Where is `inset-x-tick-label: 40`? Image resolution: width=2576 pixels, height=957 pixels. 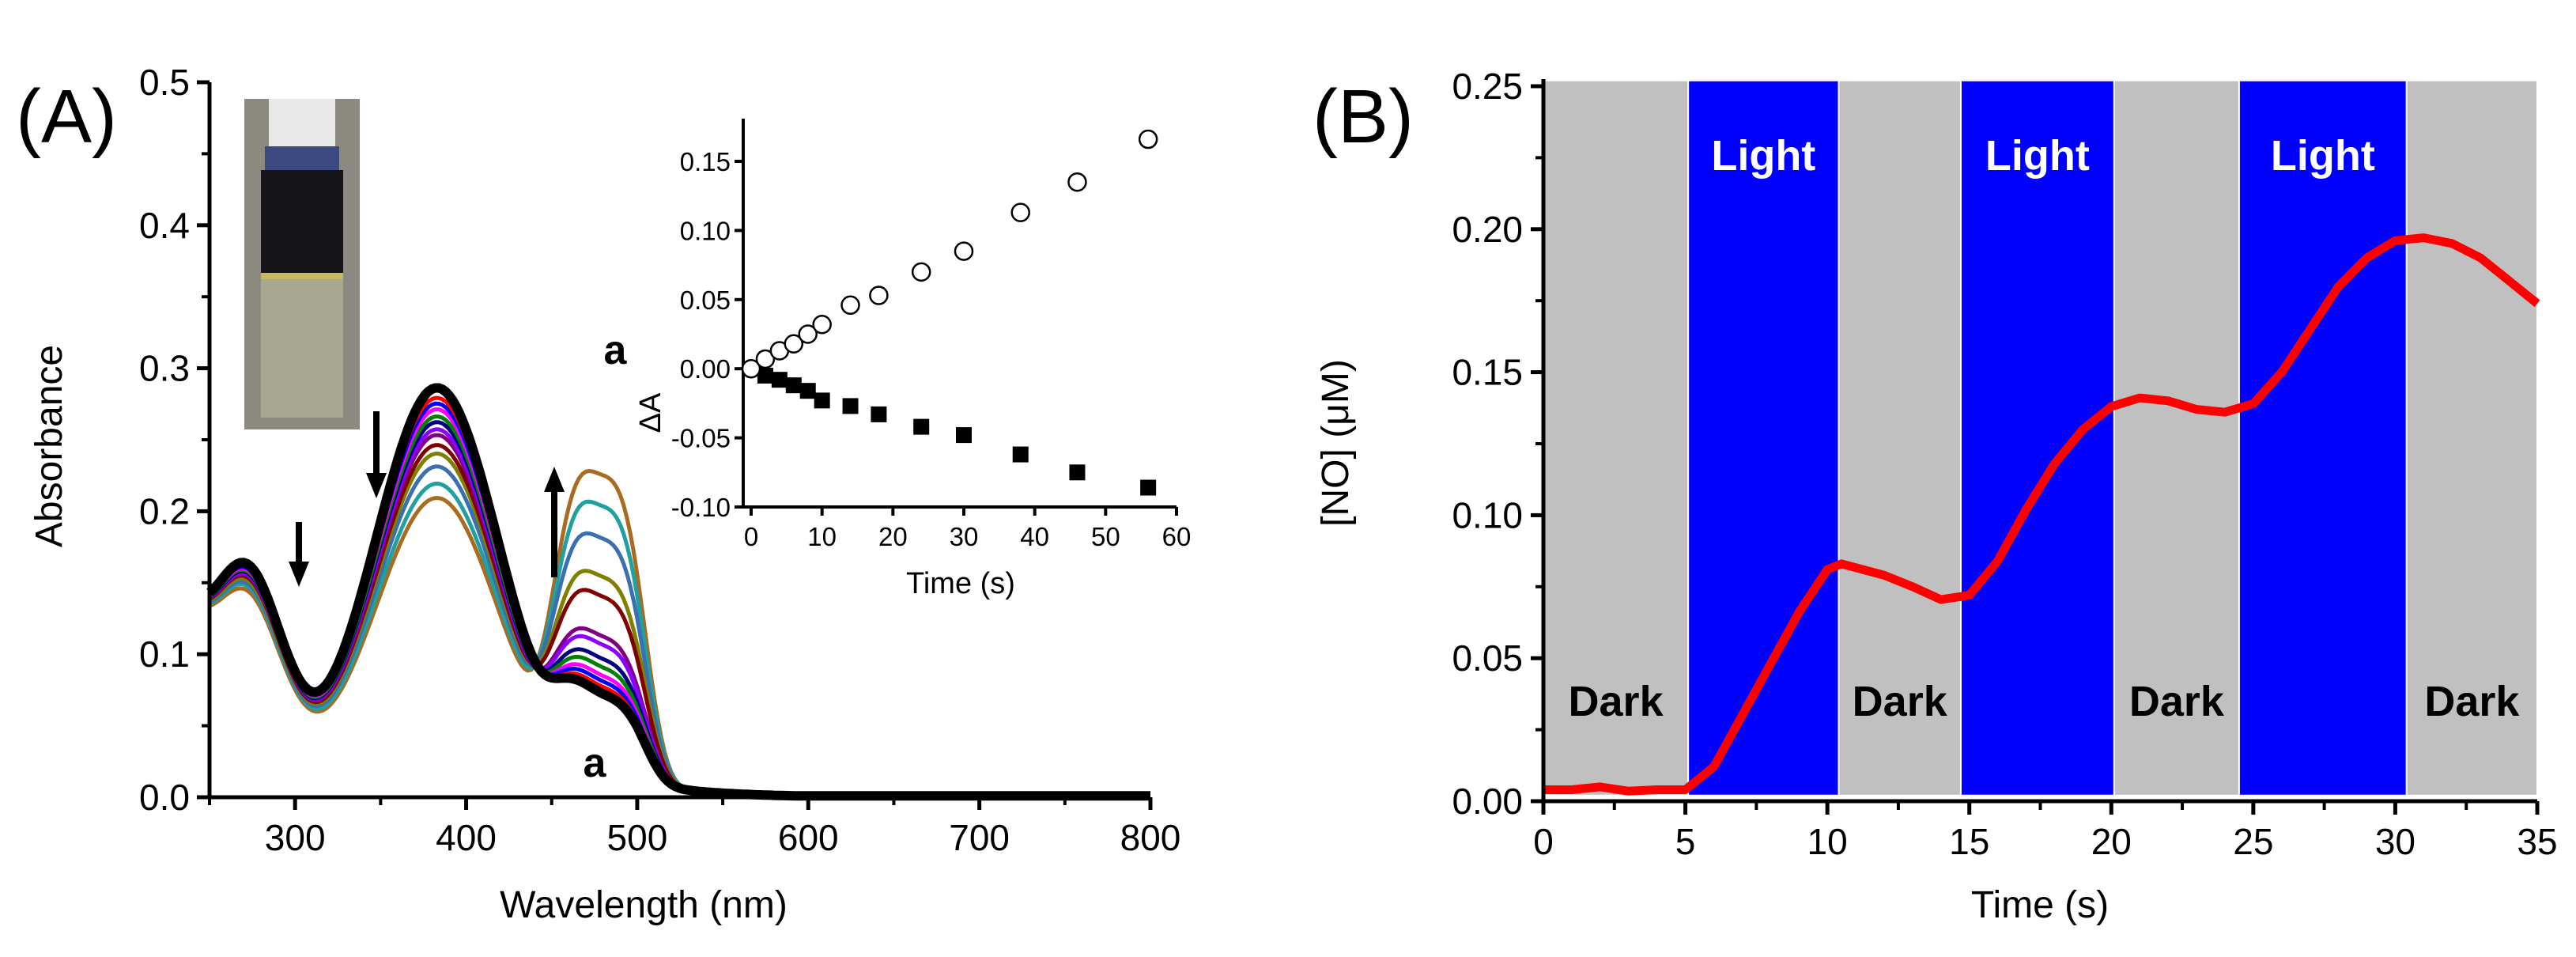 inset-x-tick-label: 40 is located at coordinates (1034, 536).